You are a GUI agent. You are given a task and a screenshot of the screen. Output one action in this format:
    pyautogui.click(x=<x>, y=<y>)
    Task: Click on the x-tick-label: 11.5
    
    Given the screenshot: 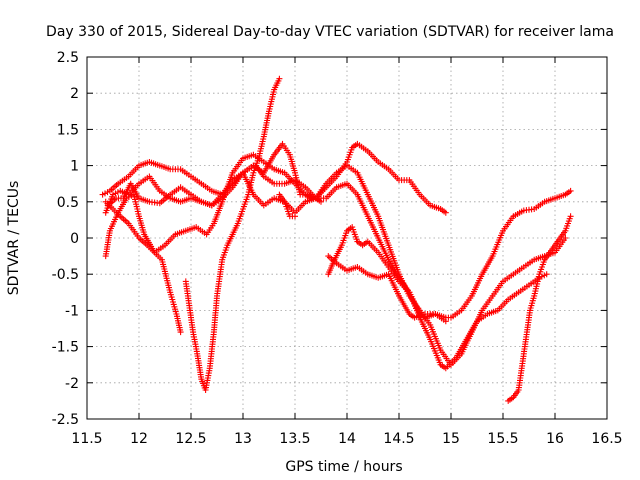 What is the action you would take?
    pyautogui.click(x=86, y=439)
    